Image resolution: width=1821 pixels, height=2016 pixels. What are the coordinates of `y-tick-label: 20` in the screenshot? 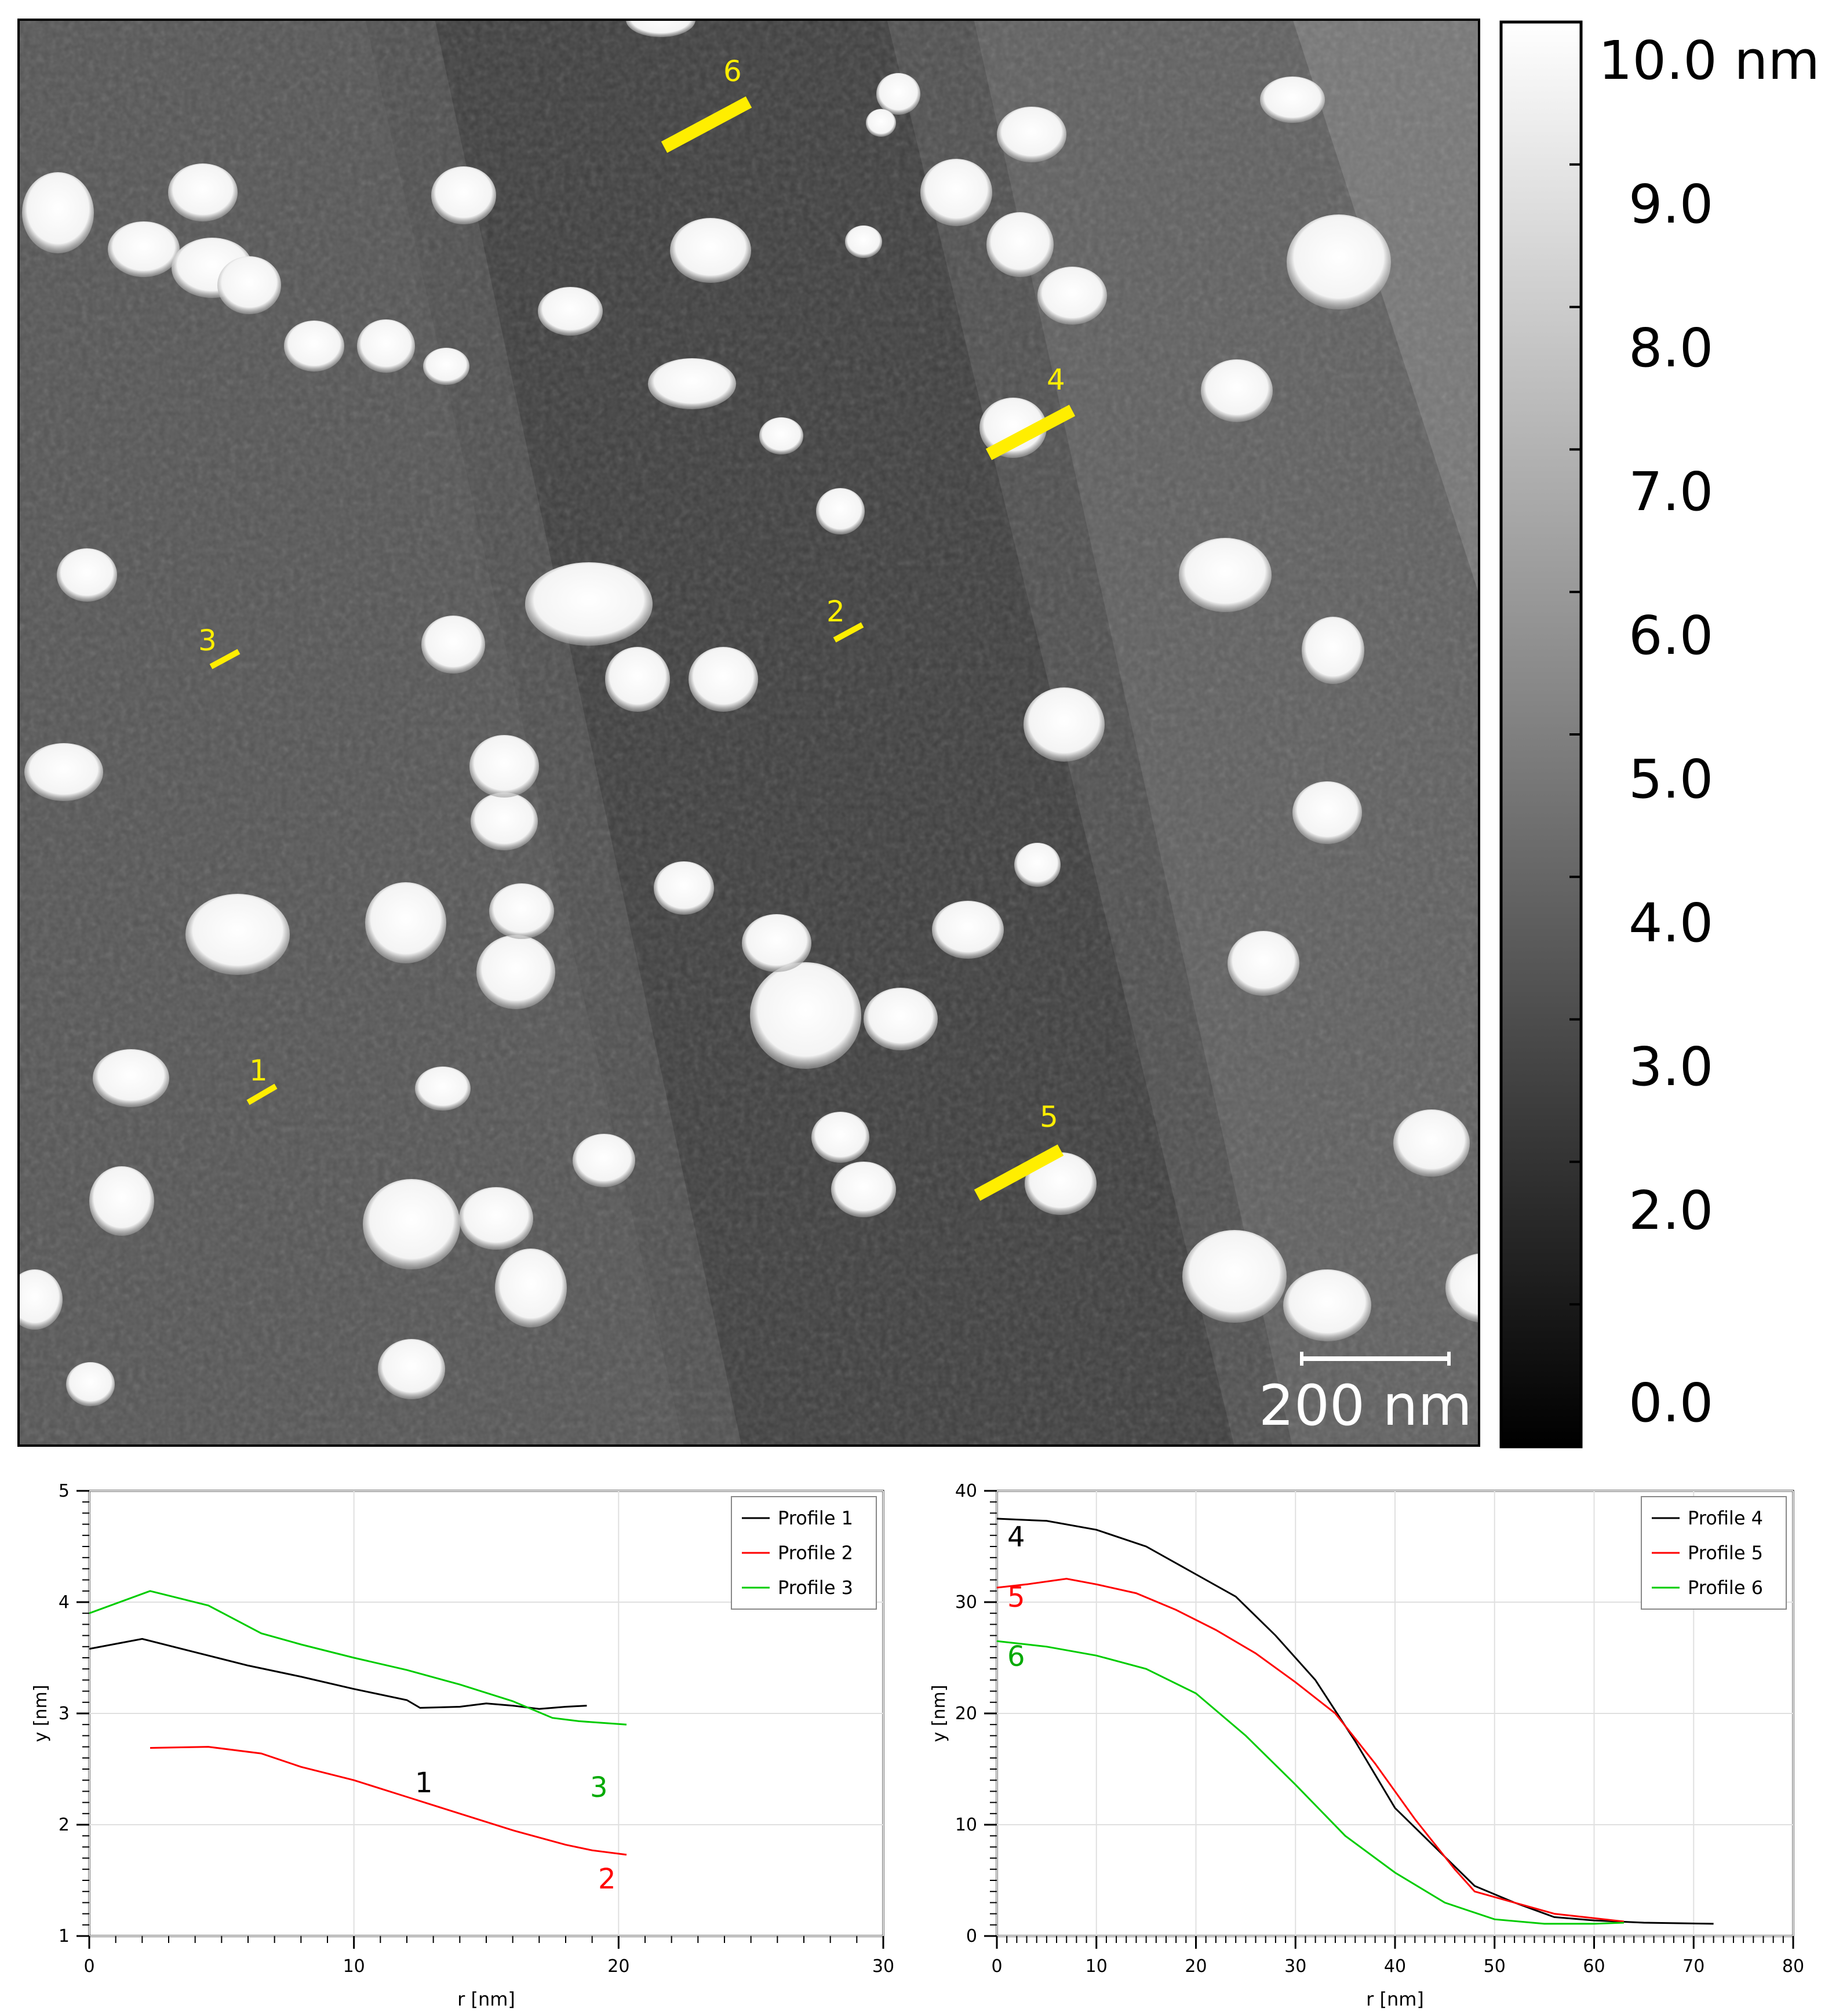 It's located at (966, 1714).